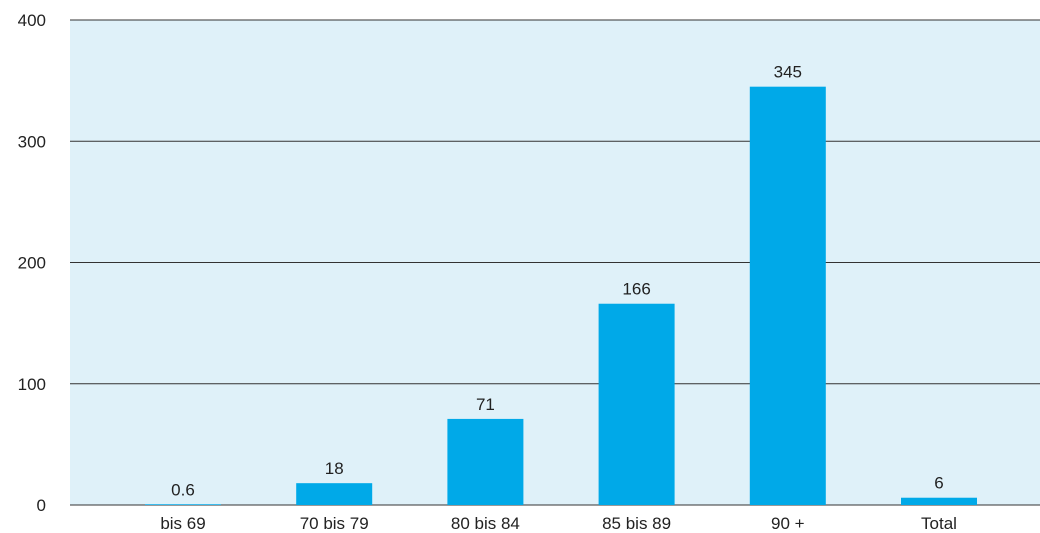  Describe the element at coordinates (636, 523) in the screenshot. I see `x-tick-label: 85 bis 89` at that location.